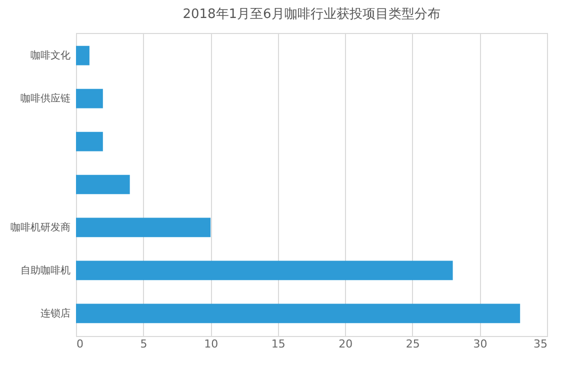 The image size is (587, 379). Describe the element at coordinates (50, 56) in the screenshot. I see `y-tick-label: 咖啡文化` at that location.